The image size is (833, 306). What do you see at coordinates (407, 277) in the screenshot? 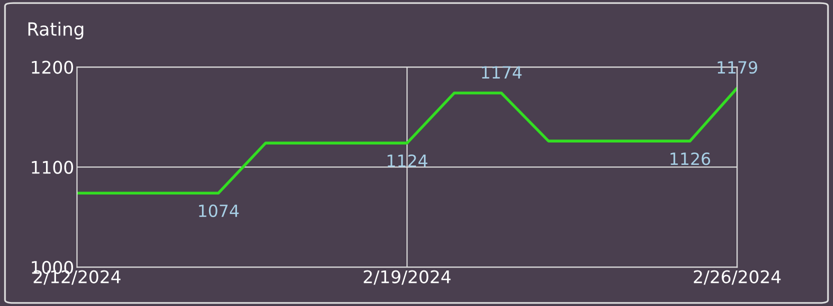
I see `x-tick-label: 2/19/2024` at bounding box center [407, 277].